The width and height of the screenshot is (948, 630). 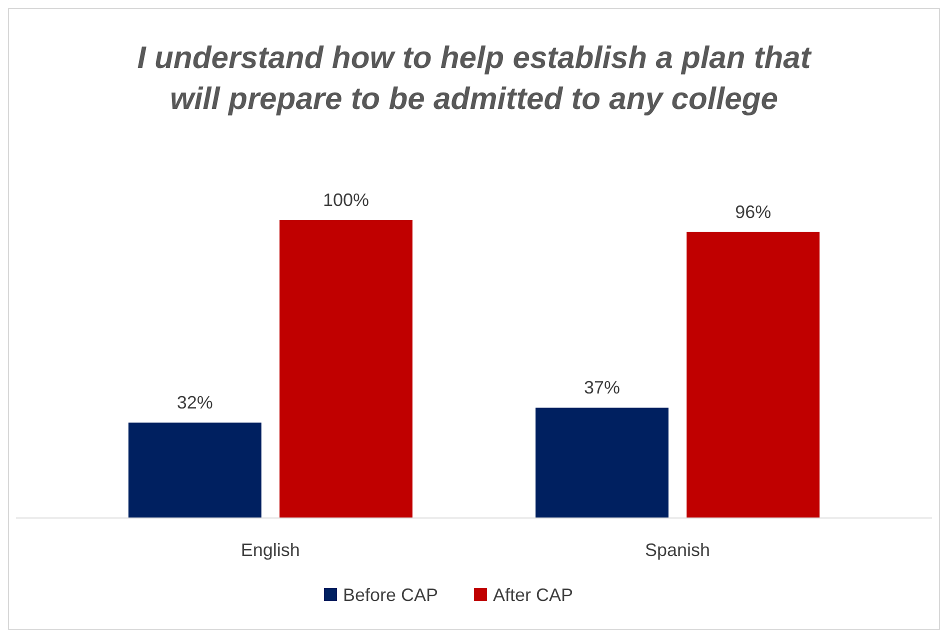 What do you see at coordinates (390, 595) in the screenshot?
I see `legend-label: Before CAP` at bounding box center [390, 595].